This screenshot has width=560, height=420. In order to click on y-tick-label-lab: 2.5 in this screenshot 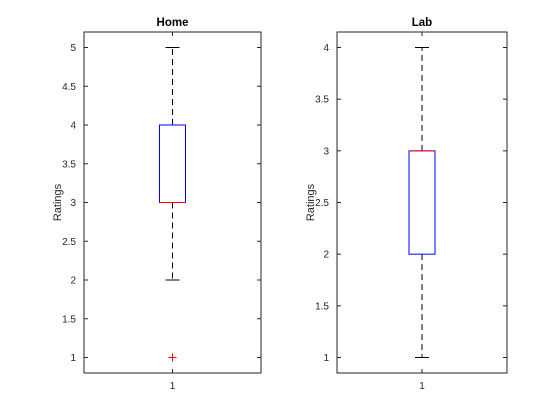, I will do `click(322, 203)`.